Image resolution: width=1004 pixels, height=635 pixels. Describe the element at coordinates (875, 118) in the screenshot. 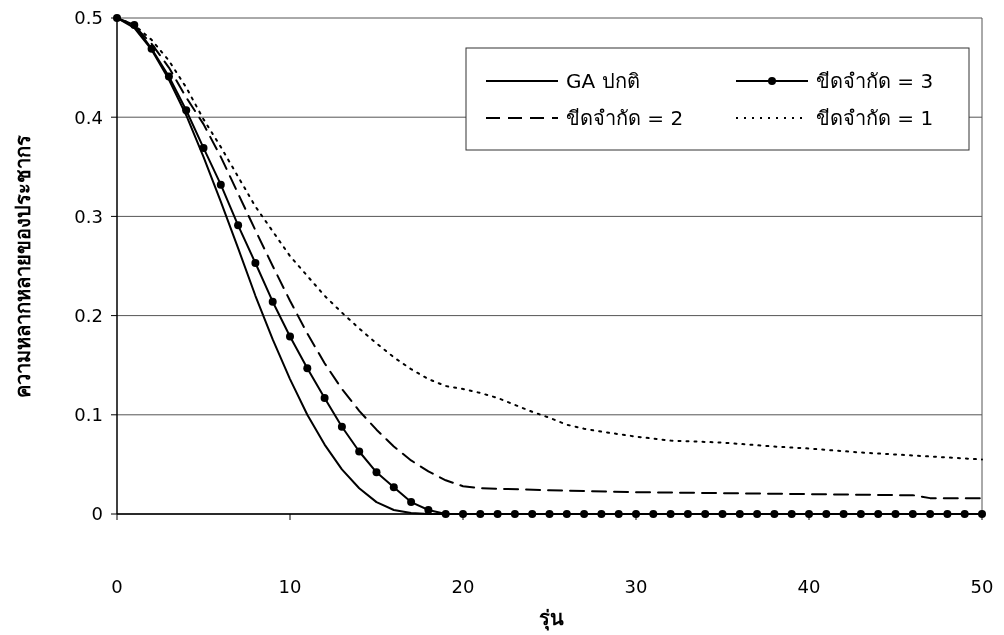

I see `legend-label: ขีดจำกัด = 1` at that location.